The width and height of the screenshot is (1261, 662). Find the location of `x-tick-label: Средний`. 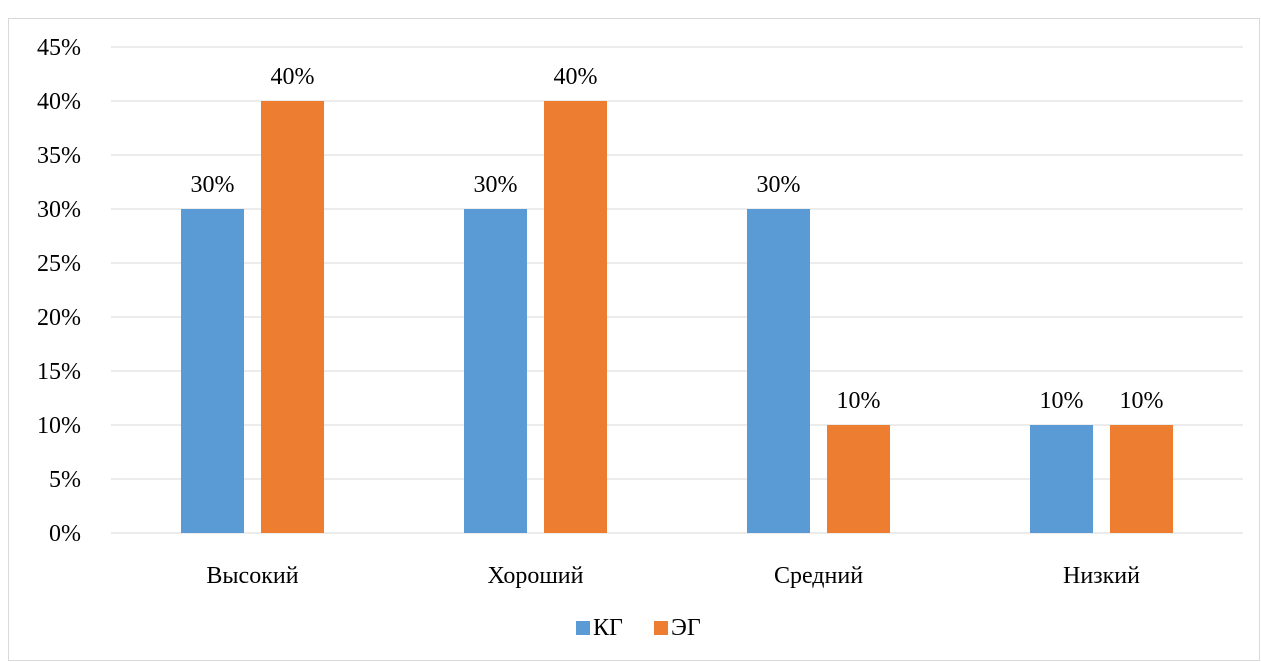

x-tick-label: Средний is located at coordinates (818, 576).